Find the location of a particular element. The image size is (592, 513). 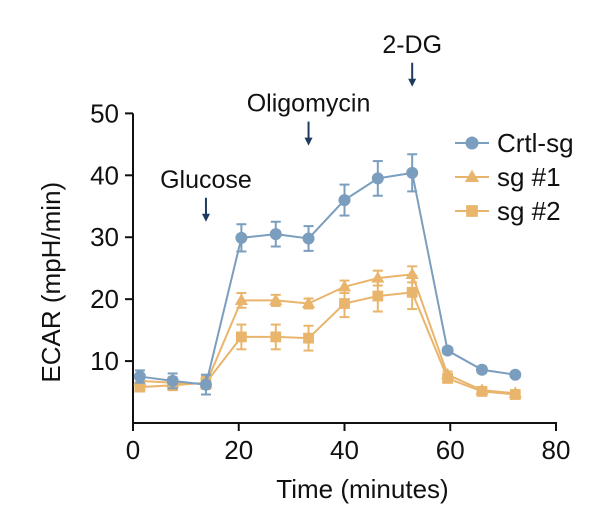

x-tick-label: 80 is located at coordinates (556, 450).